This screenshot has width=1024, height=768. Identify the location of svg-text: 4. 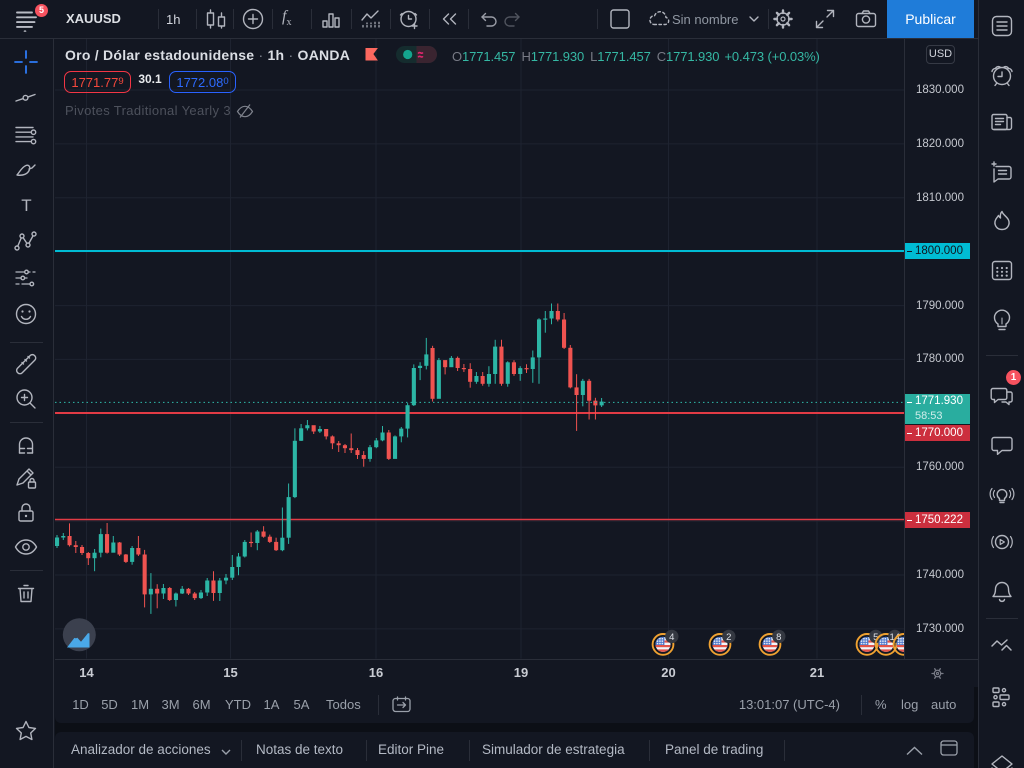
(671, 637).